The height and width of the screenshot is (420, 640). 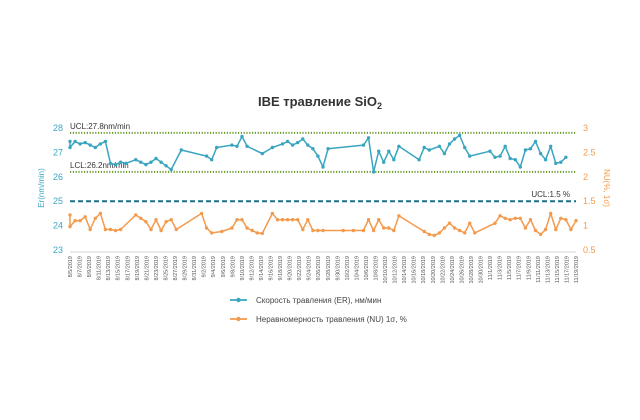 What do you see at coordinates (491, 268) in the screenshot?
I see `x-tick-label: 11/1/2019` at bounding box center [491, 268].